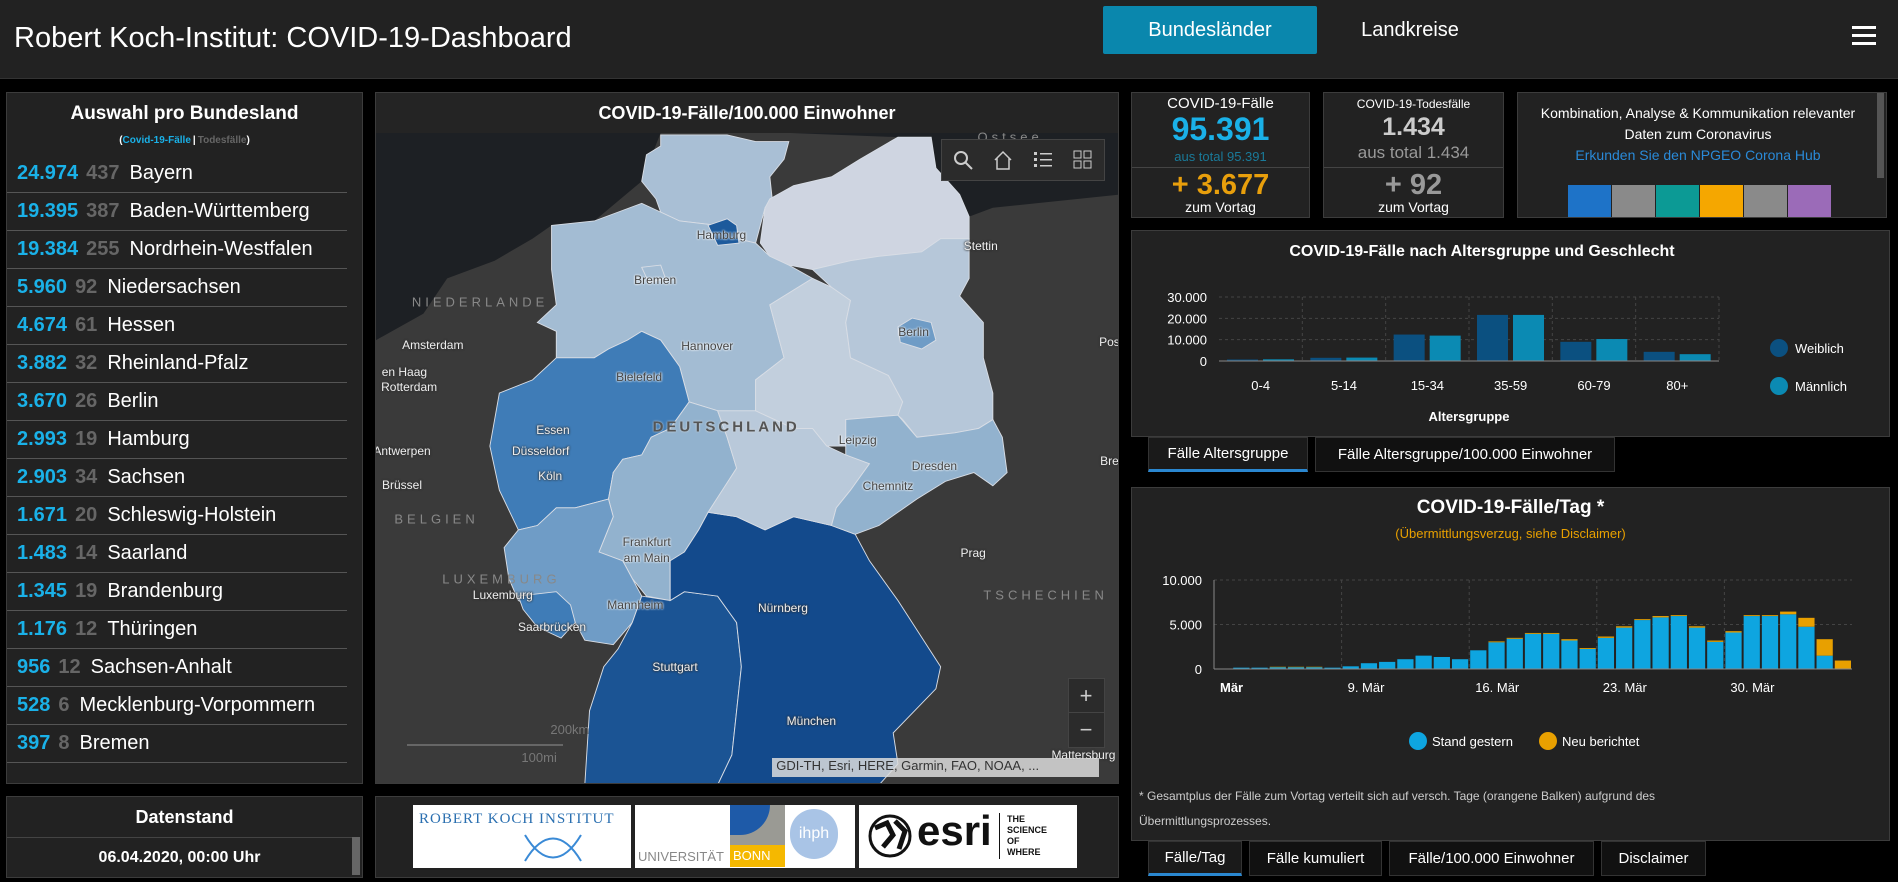 This screenshot has width=1898, height=882. Describe the element at coordinates (1043, 160) in the screenshot. I see `legend-list-icon` at that location.